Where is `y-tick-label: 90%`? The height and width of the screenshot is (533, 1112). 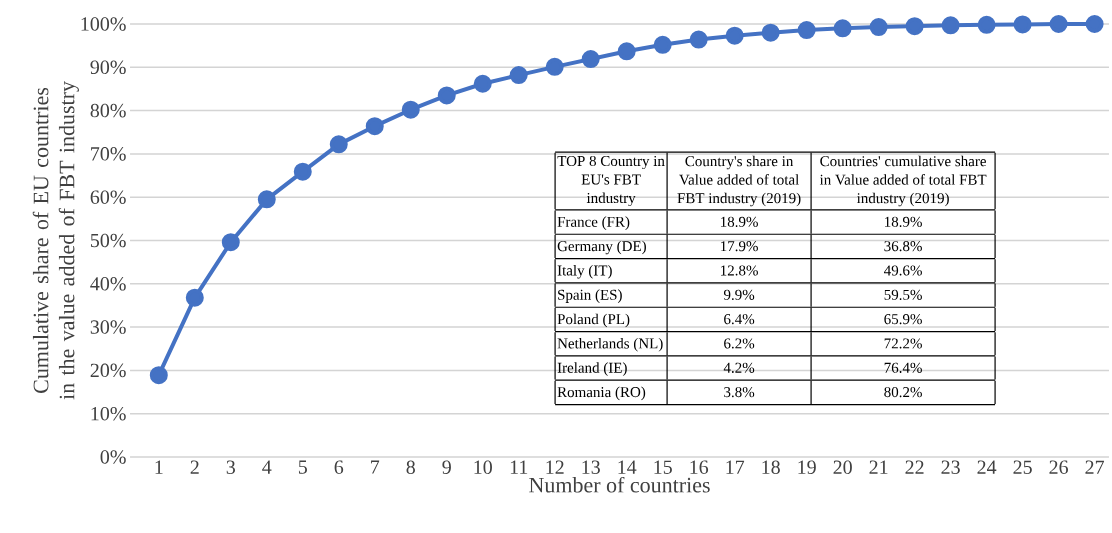
y-tick-label: 90% is located at coordinates (108, 67).